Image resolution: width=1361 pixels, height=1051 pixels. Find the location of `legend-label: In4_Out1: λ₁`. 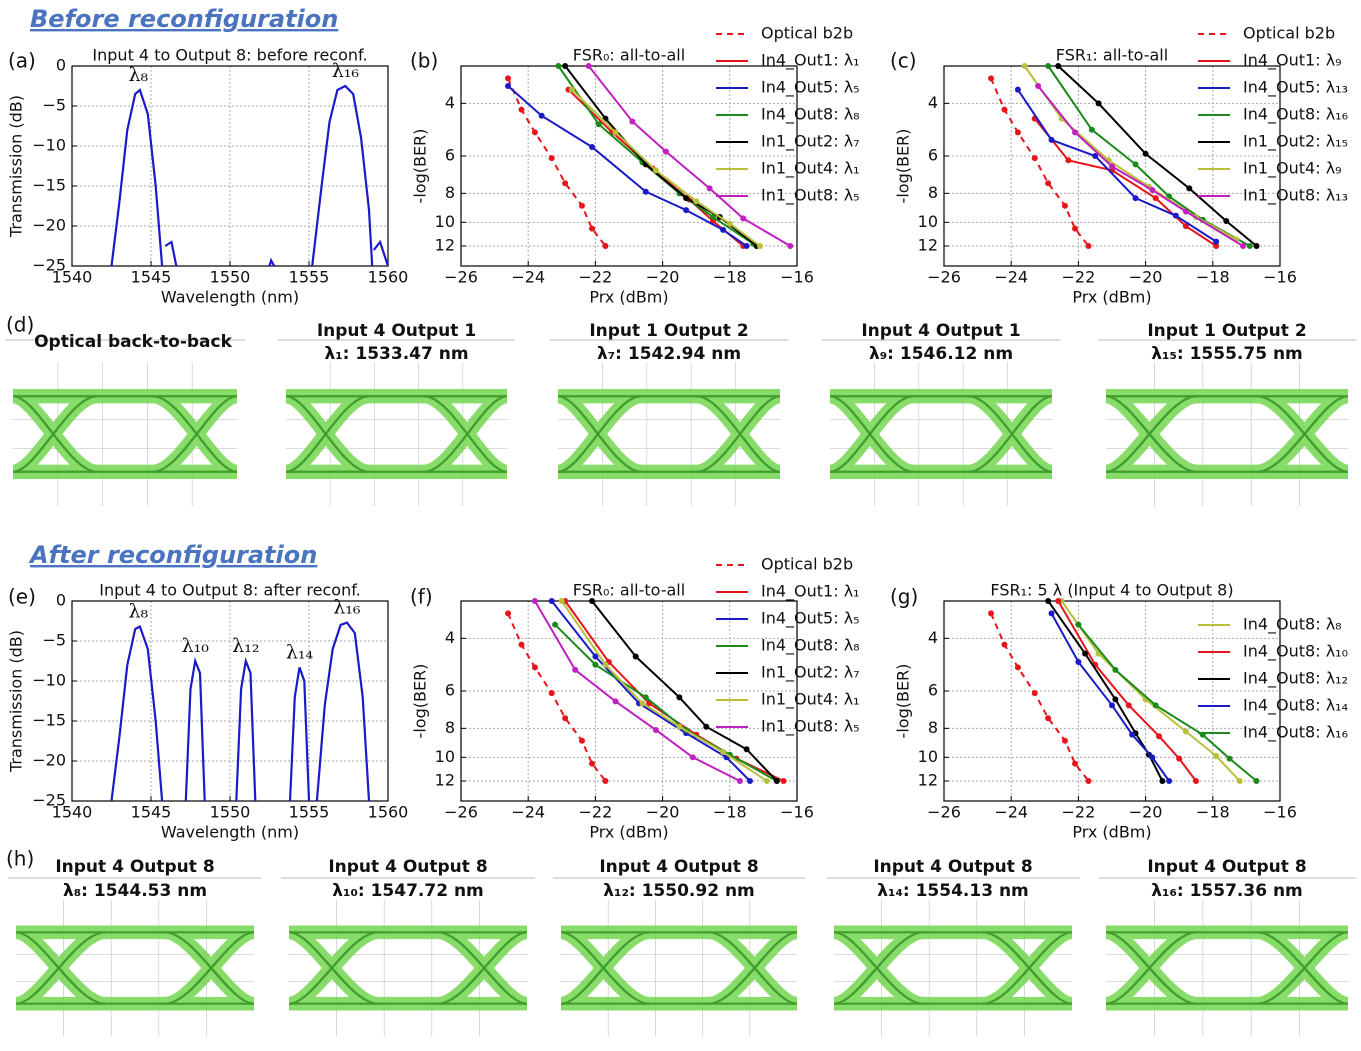

legend-label: In4_Out1: λ₁ is located at coordinates (810, 592).